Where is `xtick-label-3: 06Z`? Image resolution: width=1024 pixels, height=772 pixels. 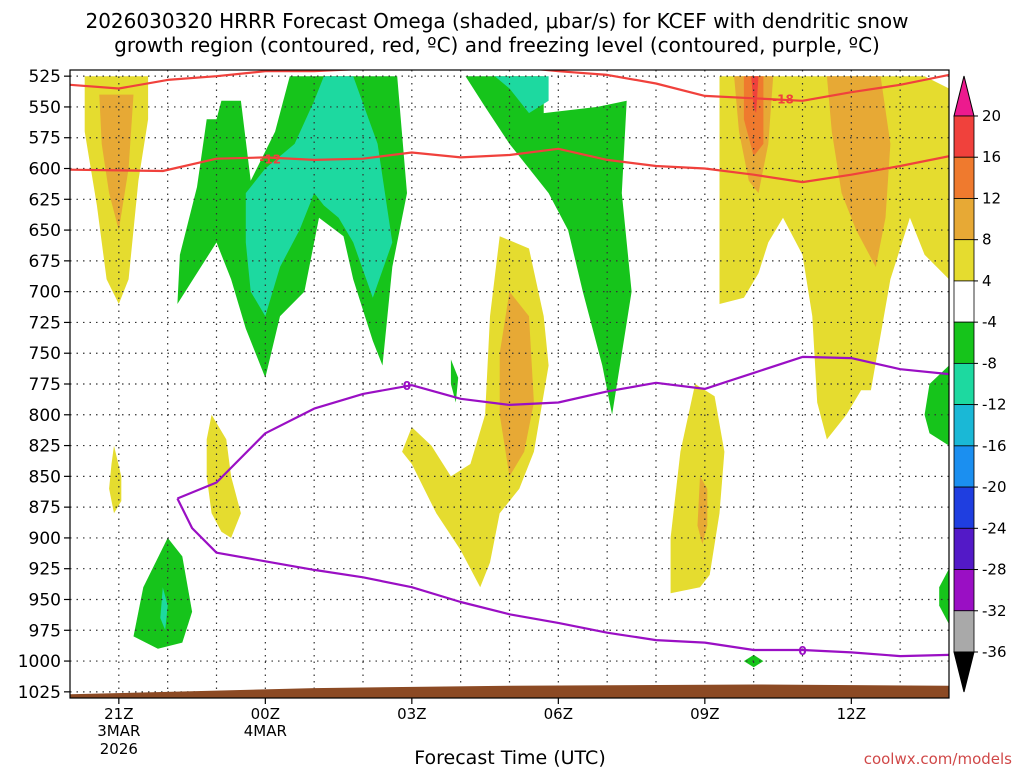 xtick-label-3: 06Z is located at coordinates (558, 714).